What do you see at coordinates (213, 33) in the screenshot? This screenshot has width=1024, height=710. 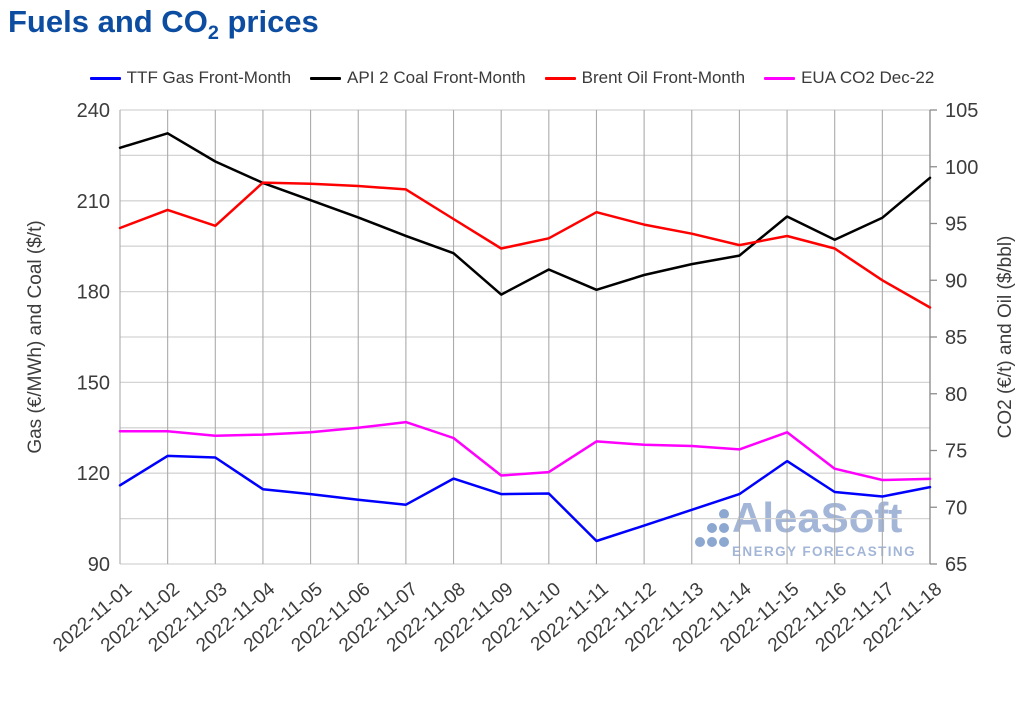 I see `page-title-subscript: 2` at bounding box center [213, 33].